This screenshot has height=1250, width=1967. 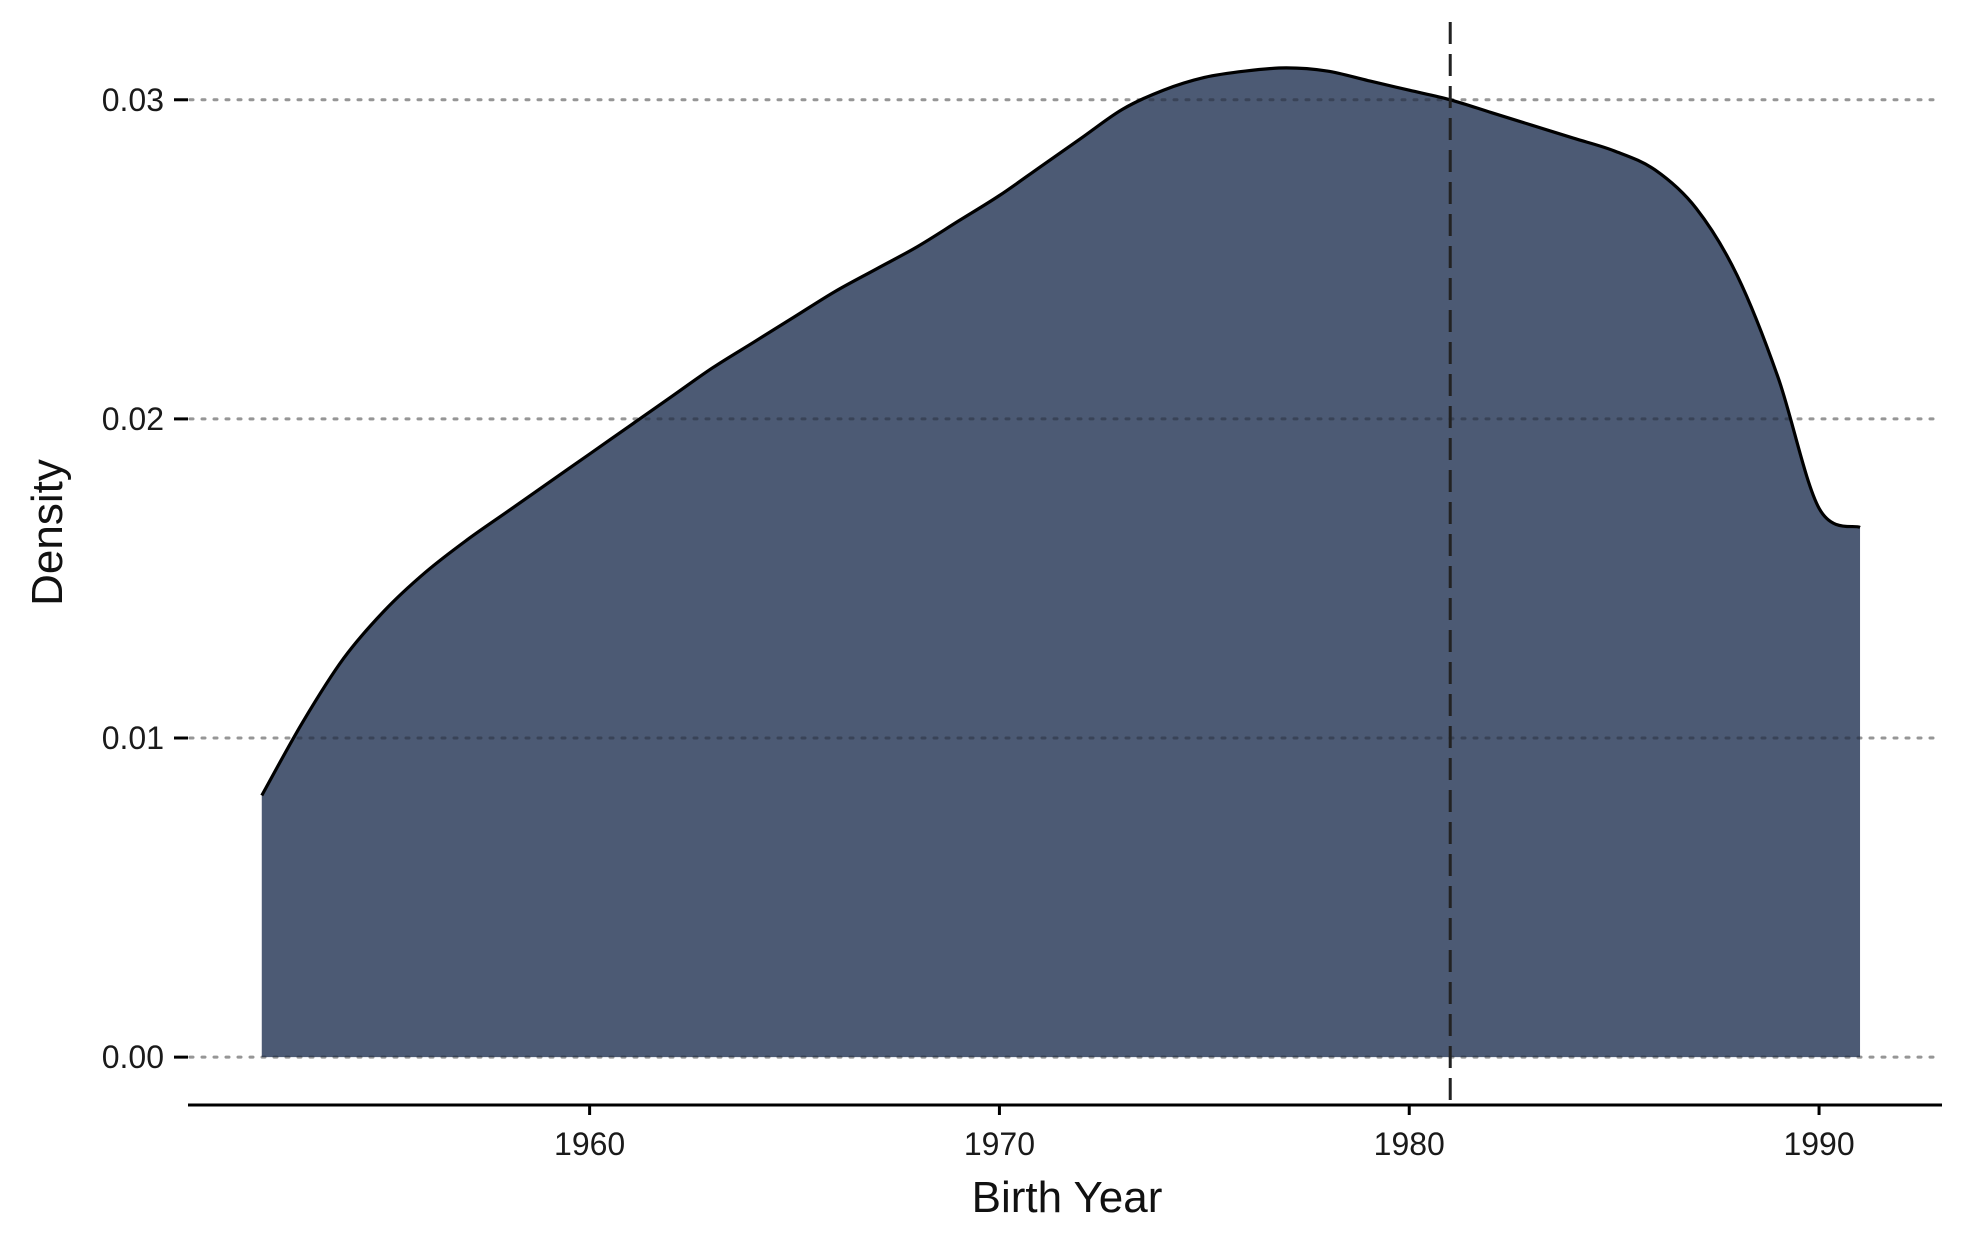 I want to click on x-tick-label-1990: 1990, so click(x=1818, y=1144).